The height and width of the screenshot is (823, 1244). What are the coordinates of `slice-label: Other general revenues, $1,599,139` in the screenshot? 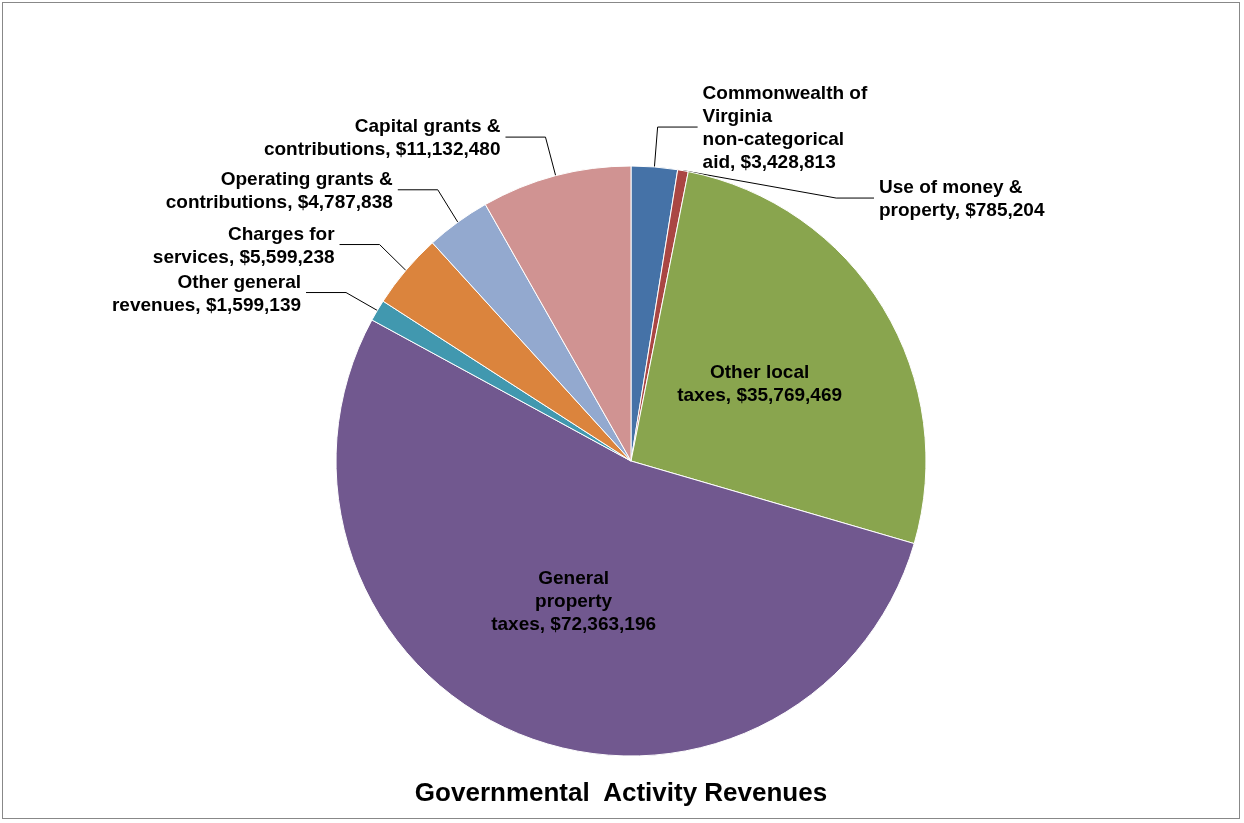 It's located at (206, 292).